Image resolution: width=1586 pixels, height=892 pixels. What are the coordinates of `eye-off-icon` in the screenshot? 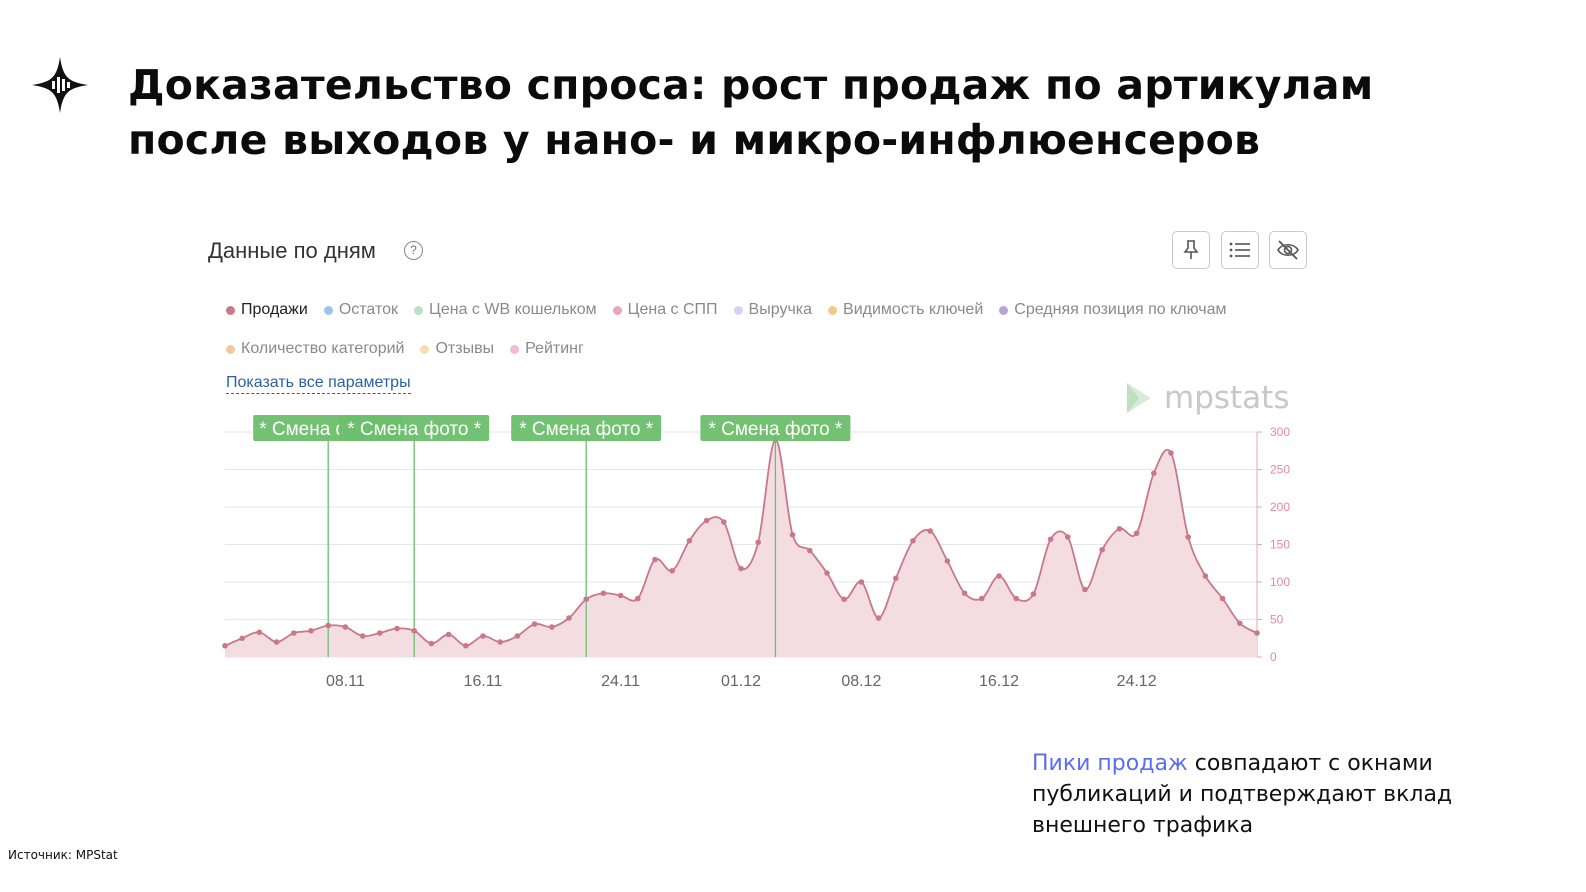 It's located at (1288, 250).